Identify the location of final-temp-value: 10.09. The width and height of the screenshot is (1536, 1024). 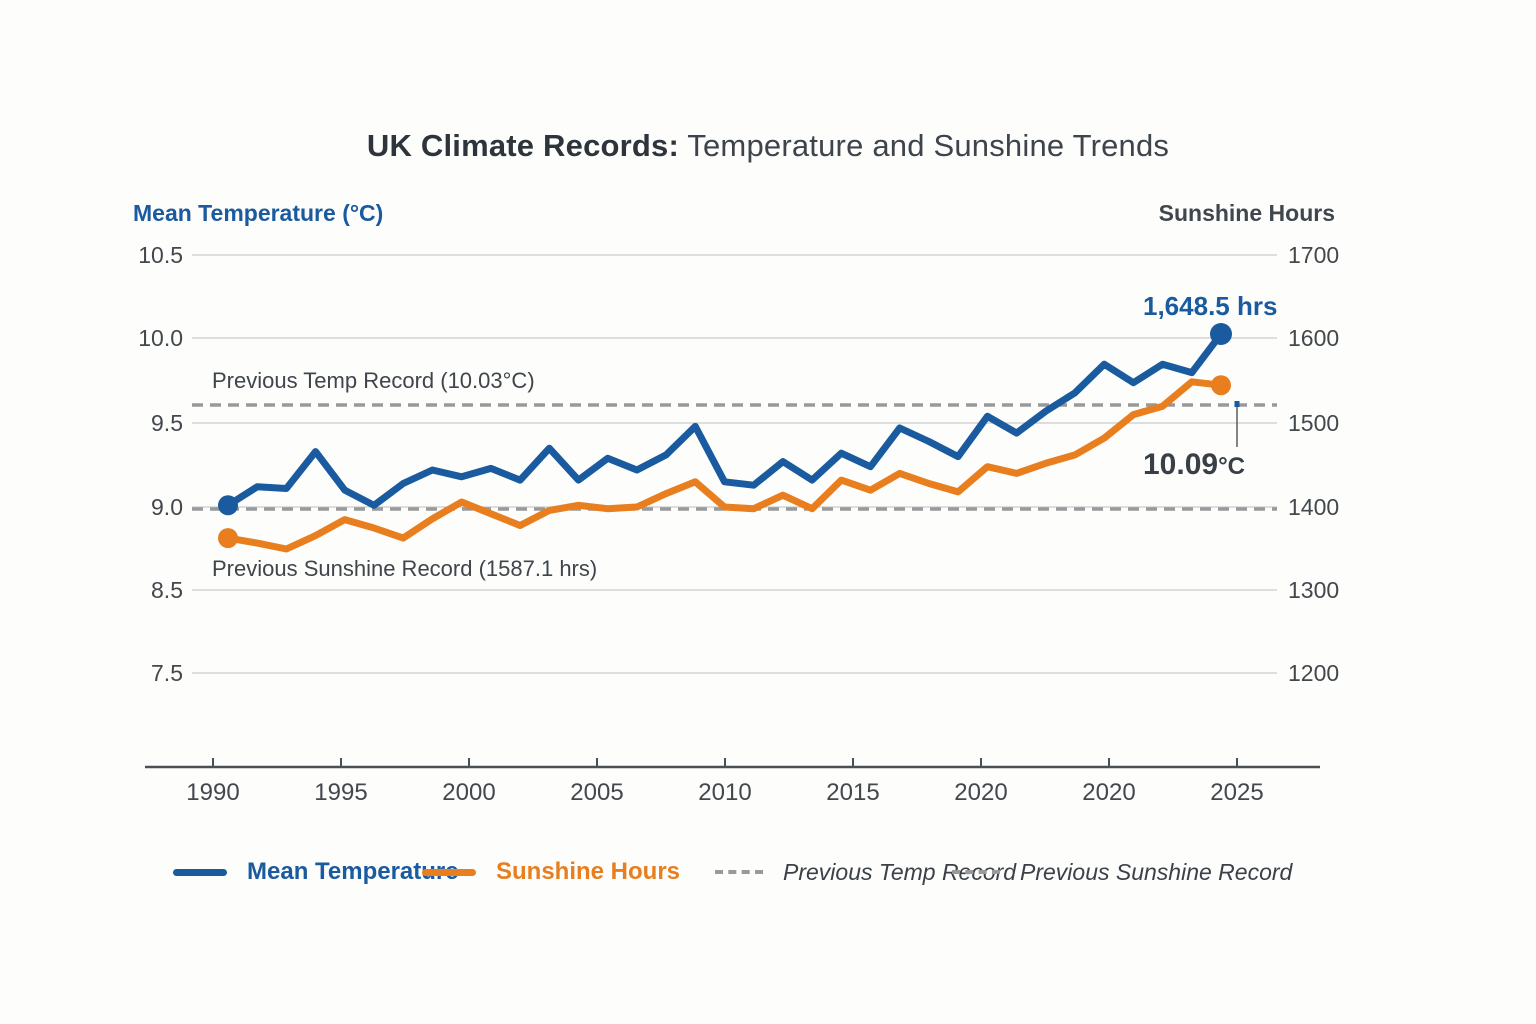
(1181, 464).